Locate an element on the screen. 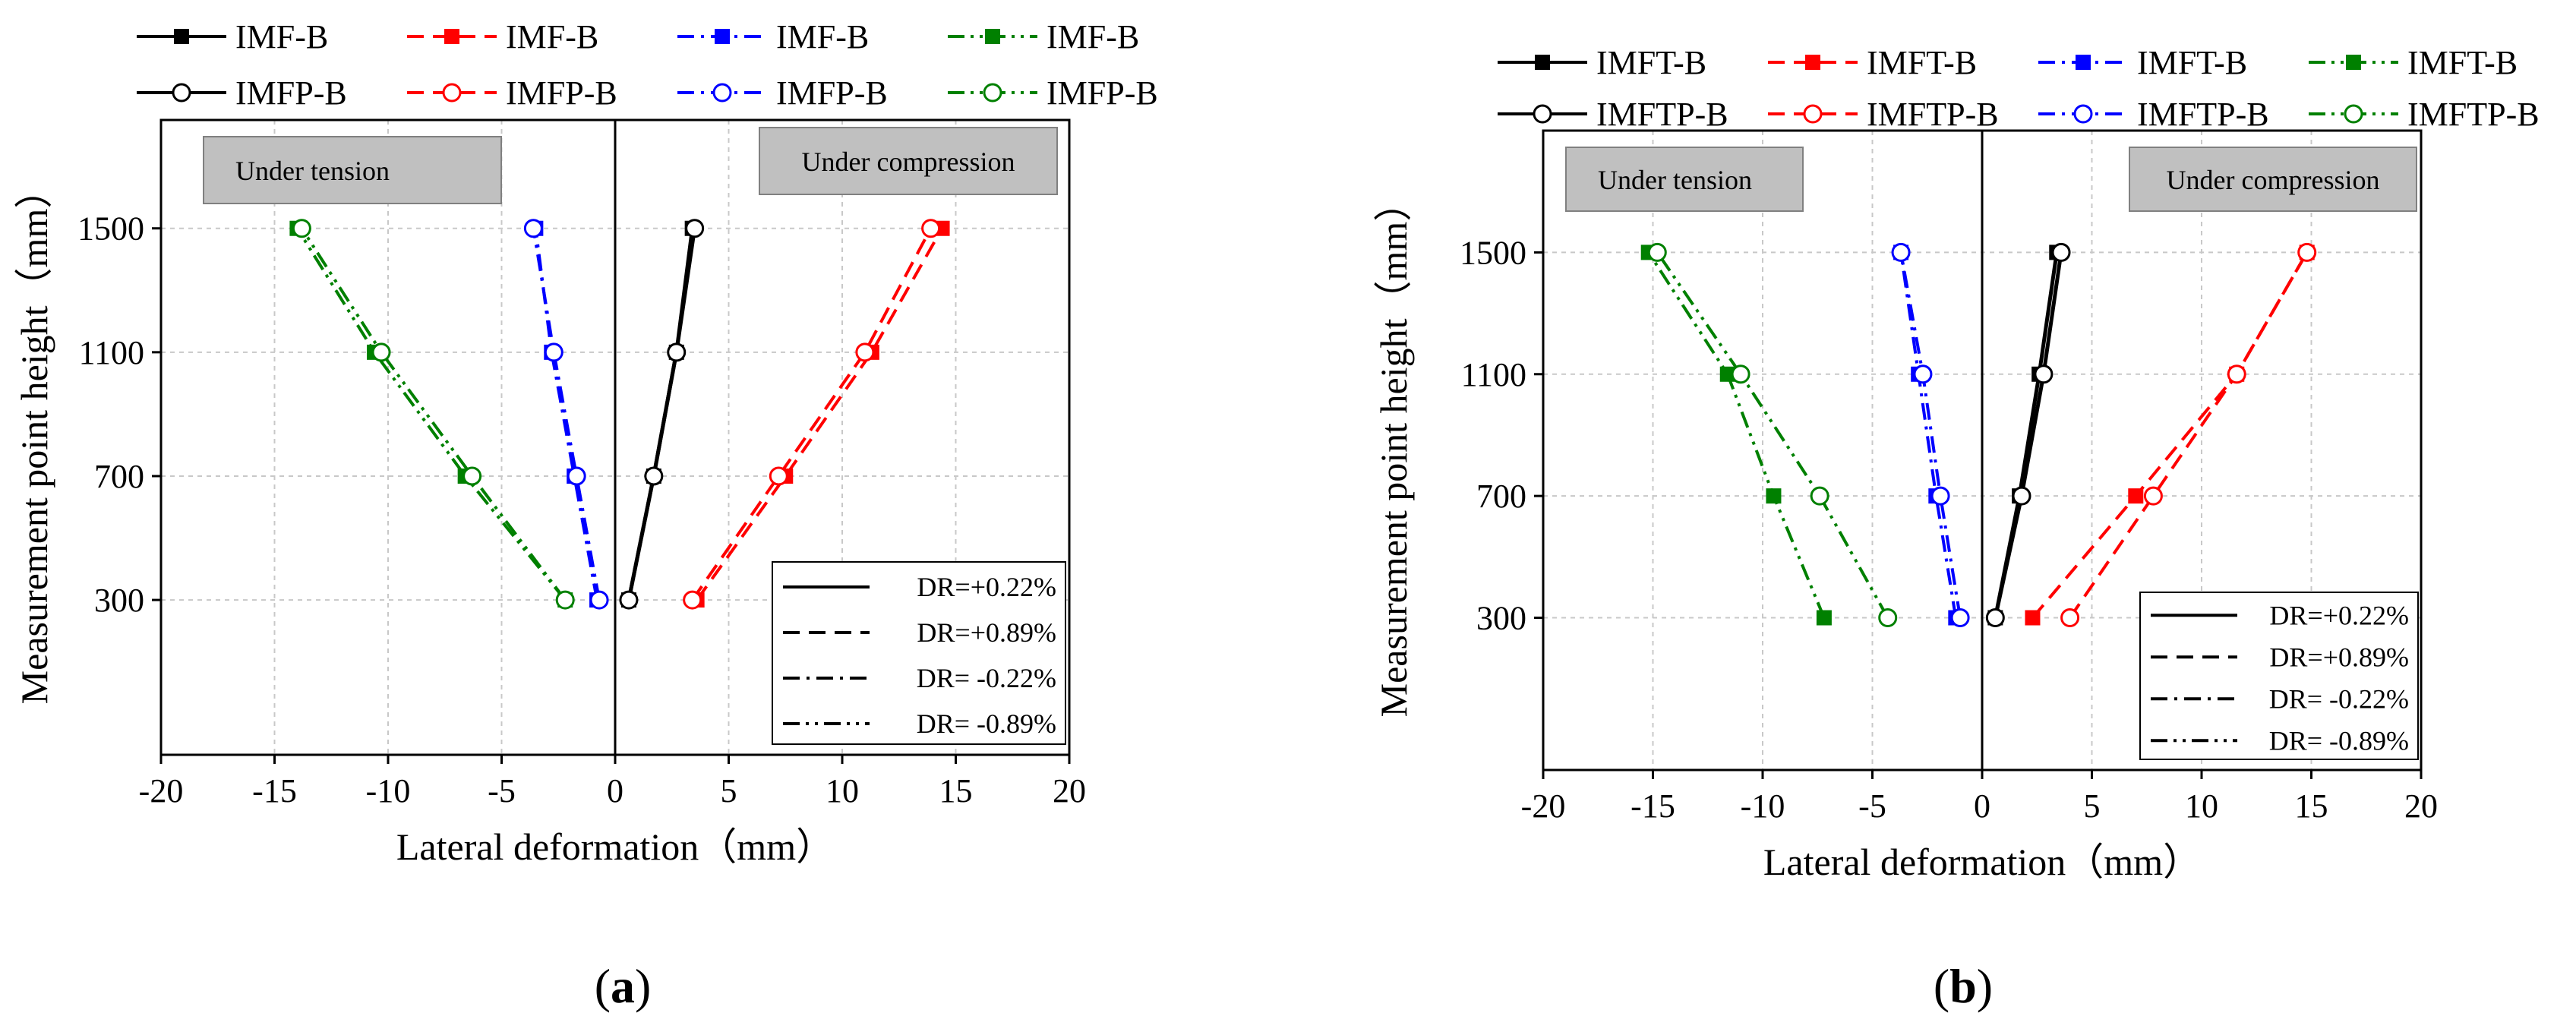 The width and height of the screenshot is (2576, 1035). x-tick-label: -10 is located at coordinates (388, 790).